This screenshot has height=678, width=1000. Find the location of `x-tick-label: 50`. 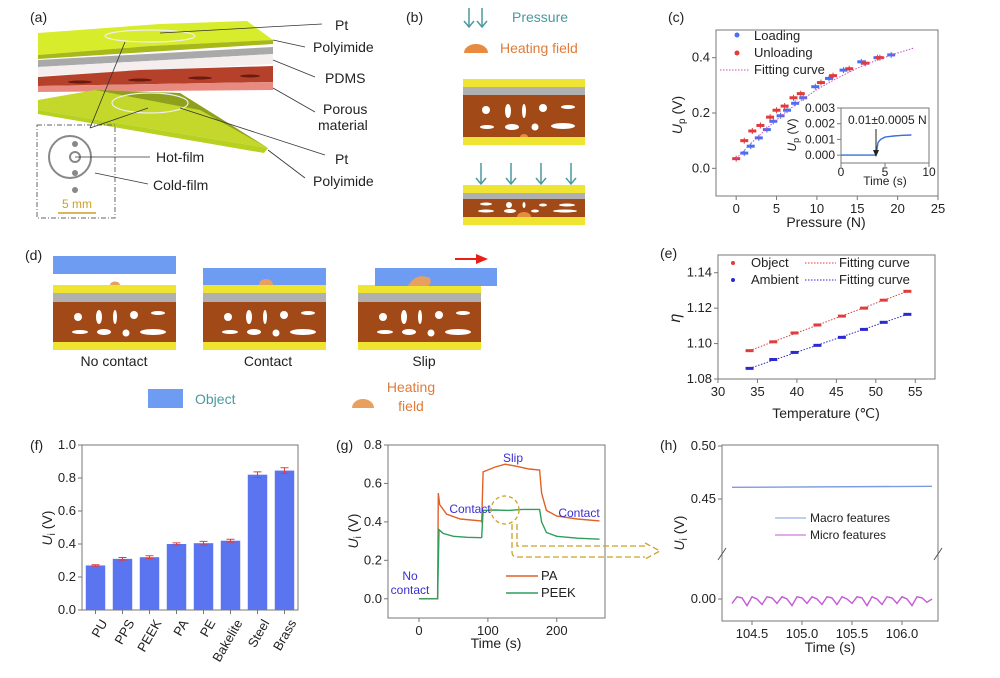

x-tick-label: 50 is located at coordinates (876, 391).